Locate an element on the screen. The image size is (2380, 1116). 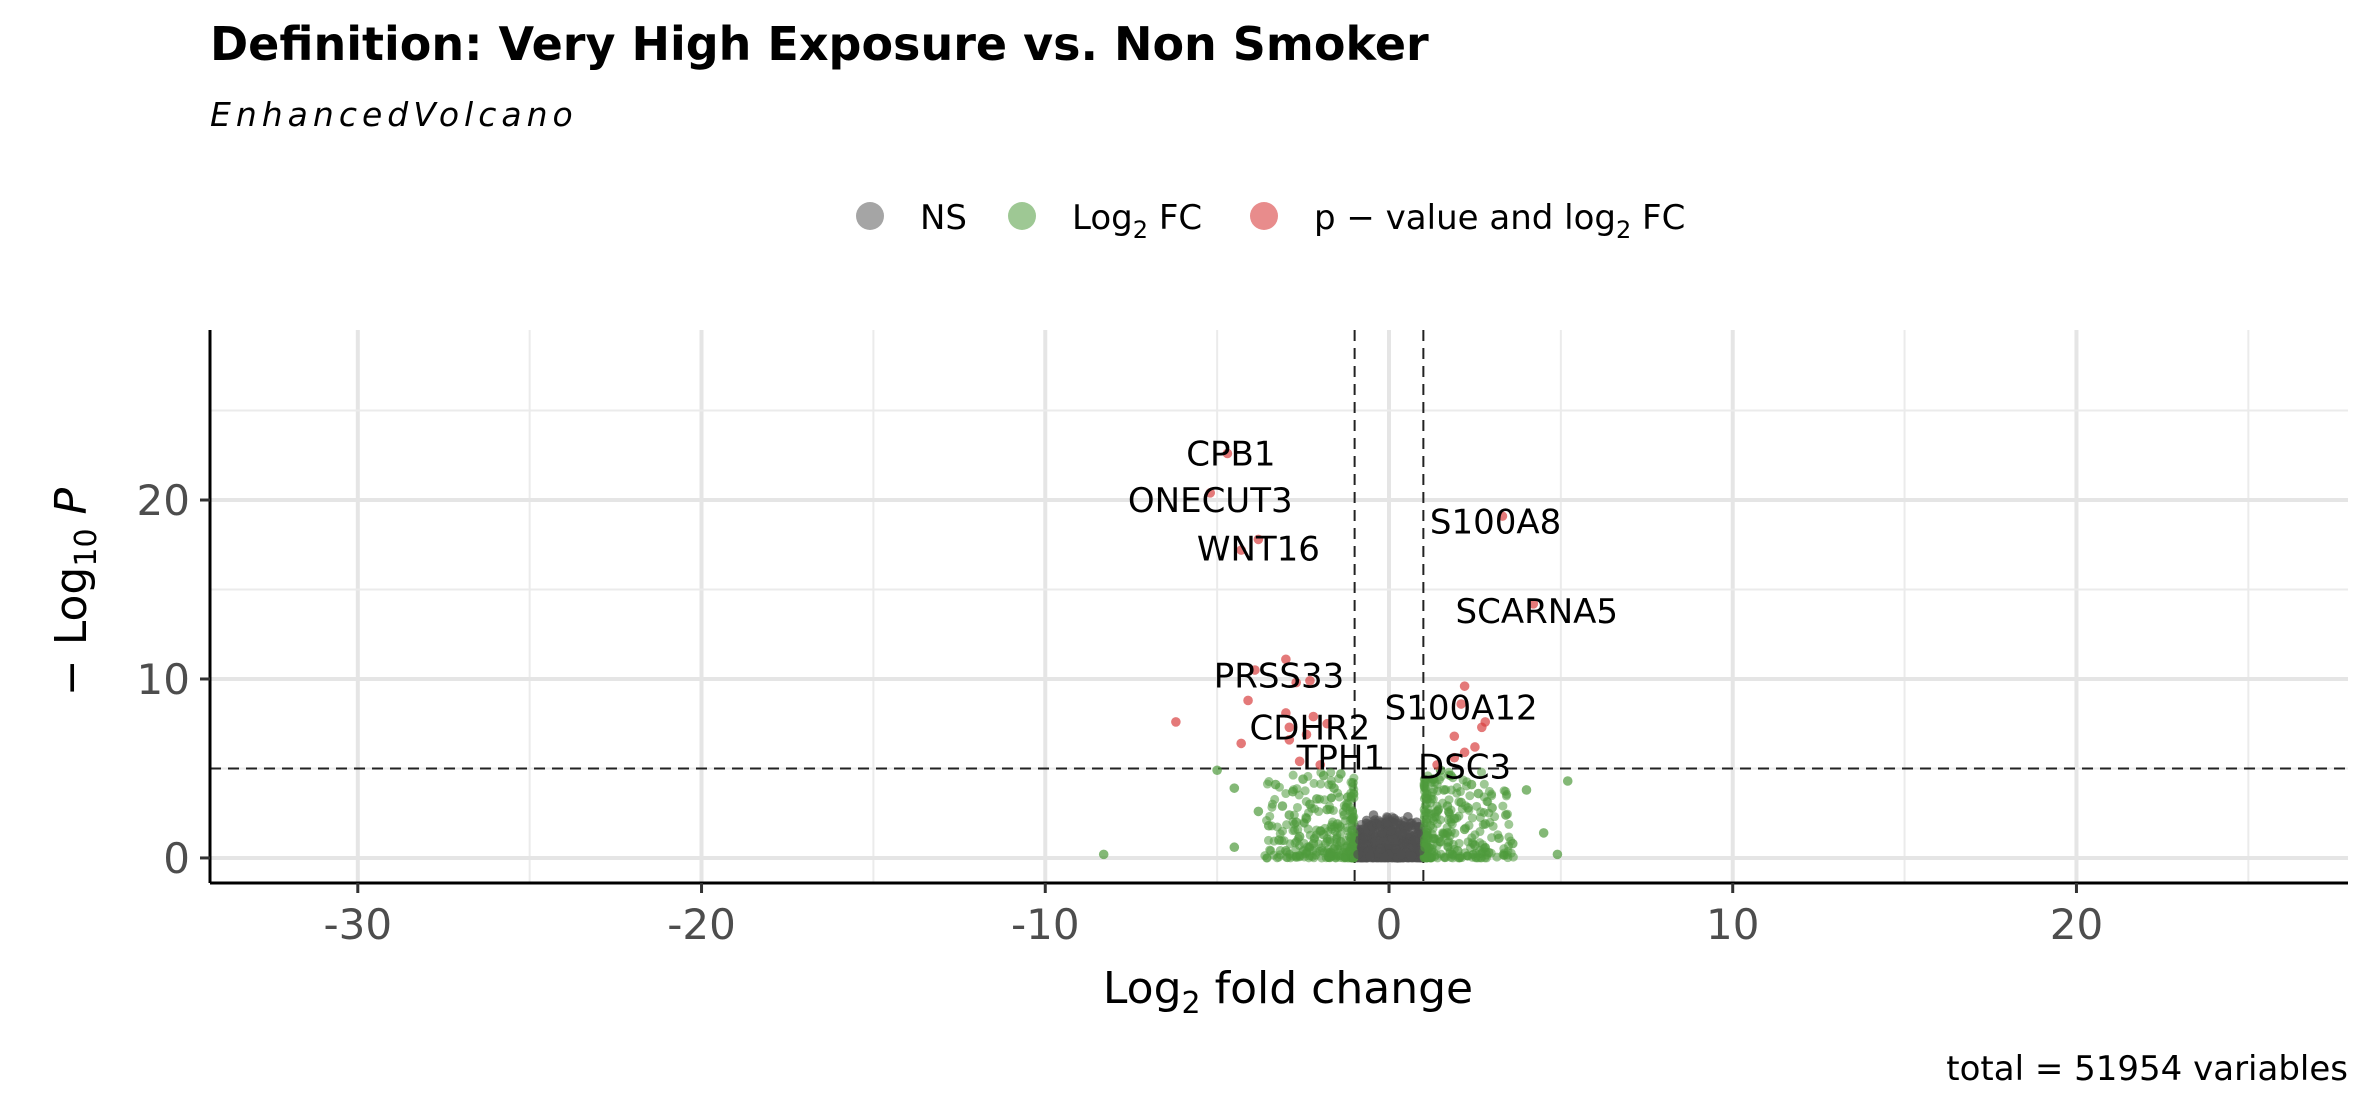
legend-key-pvalue-log2fc is located at coordinates (1264, 216).